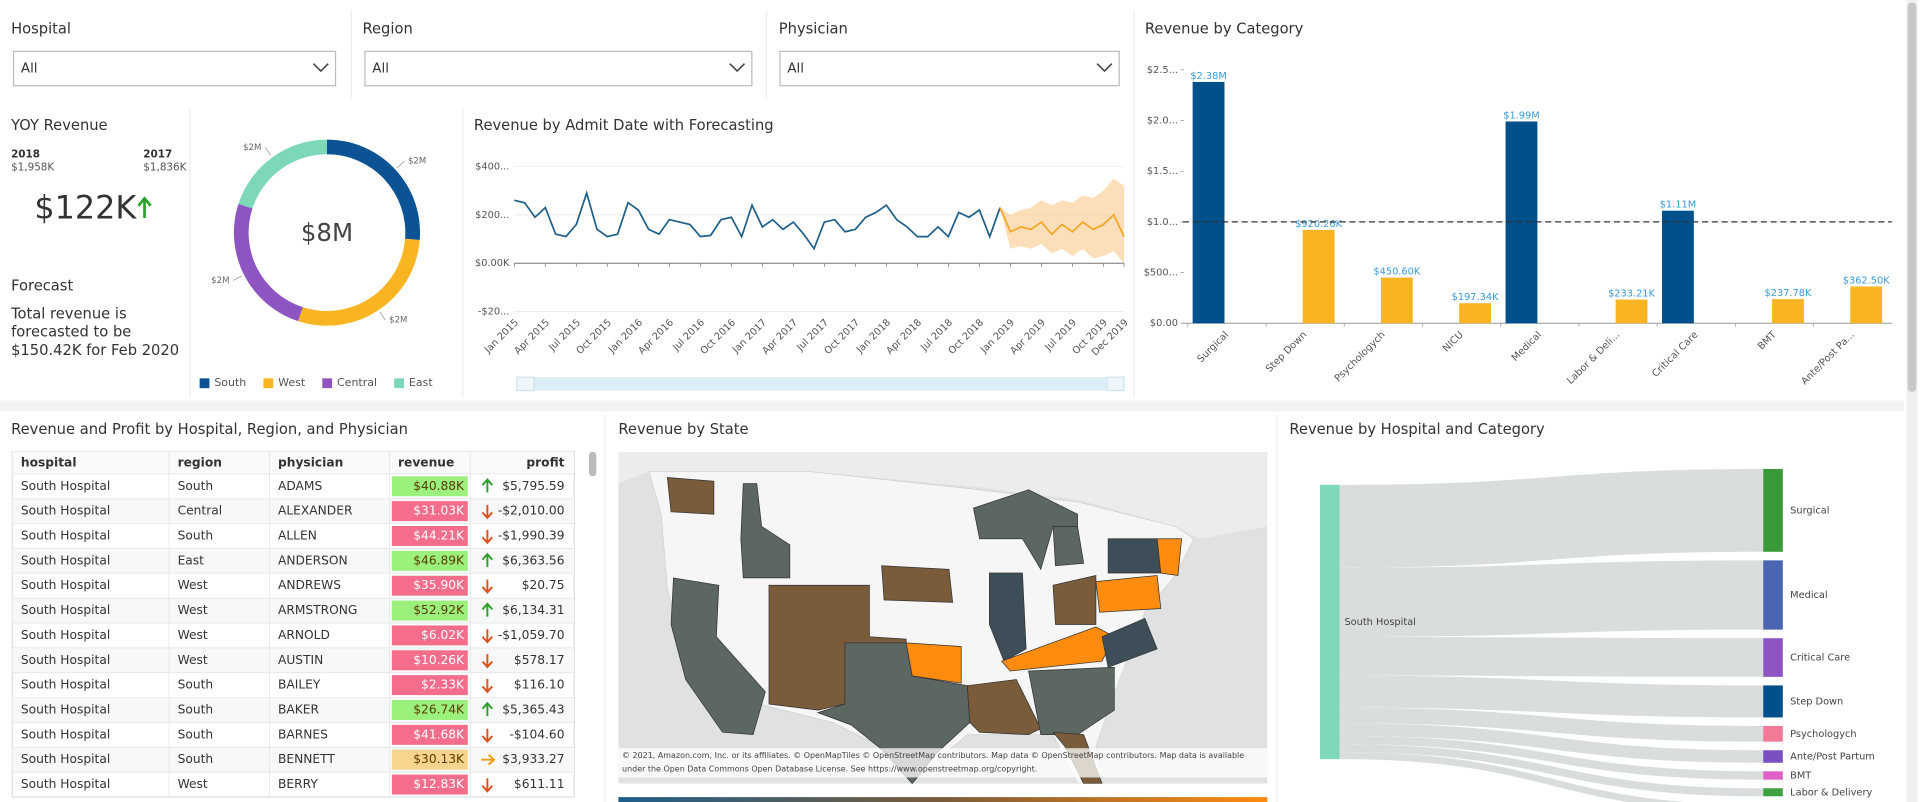  Describe the element at coordinates (230, 382) in the screenshot. I see `legend-label: South` at that location.